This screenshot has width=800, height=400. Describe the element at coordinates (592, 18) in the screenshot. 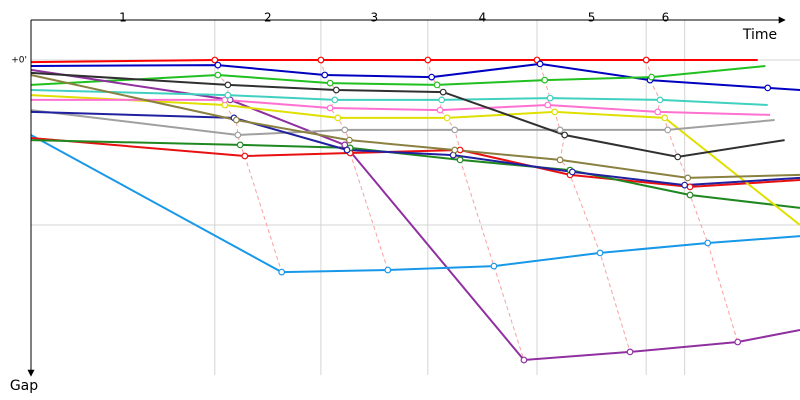

I see `lap-label: 5` at that location.